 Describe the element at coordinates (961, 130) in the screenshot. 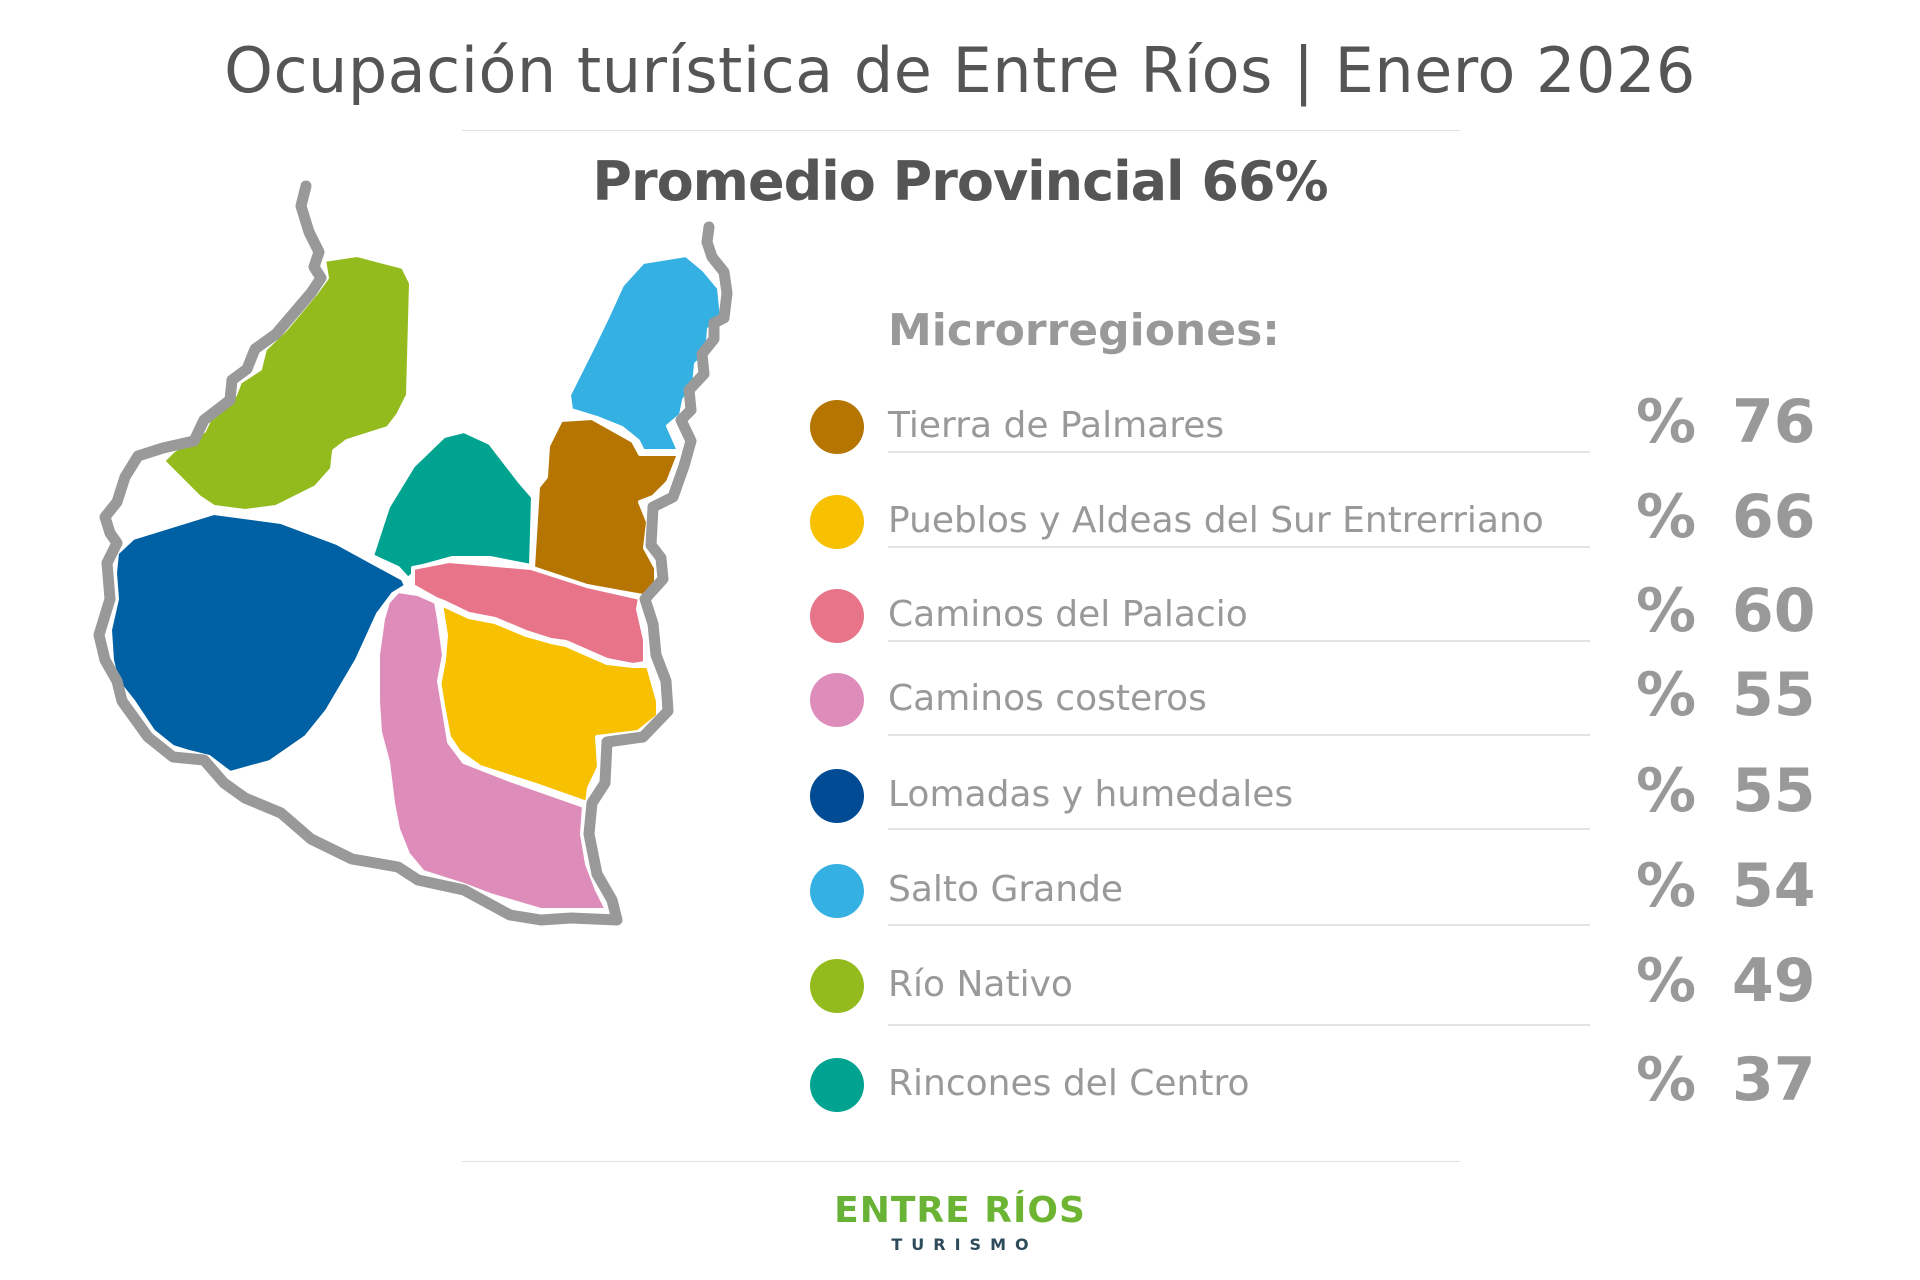

I see `top-divider` at that location.